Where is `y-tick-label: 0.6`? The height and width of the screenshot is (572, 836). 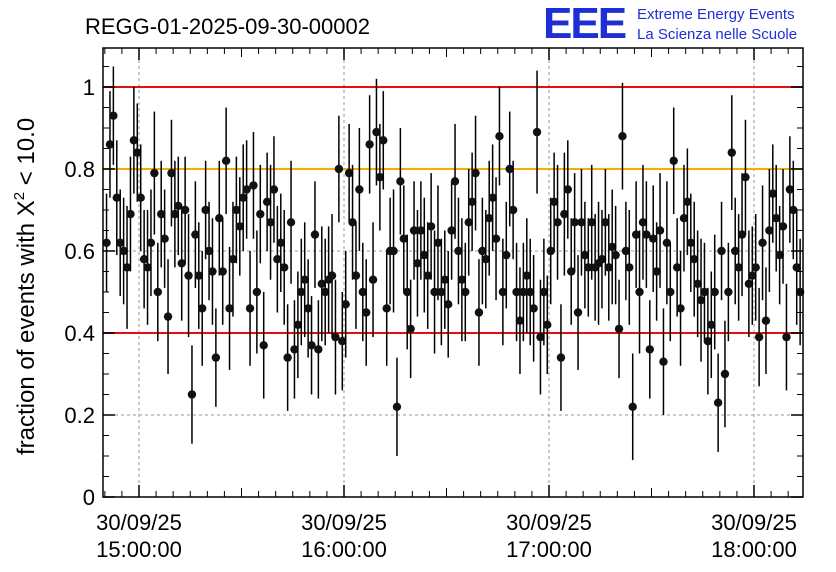
y-tick-label: 0.6 is located at coordinates (79, 251).